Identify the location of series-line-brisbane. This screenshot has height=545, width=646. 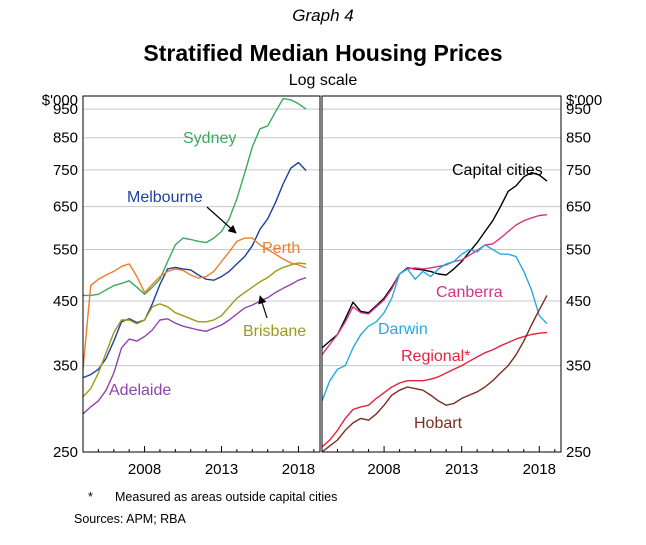
(194, 330).